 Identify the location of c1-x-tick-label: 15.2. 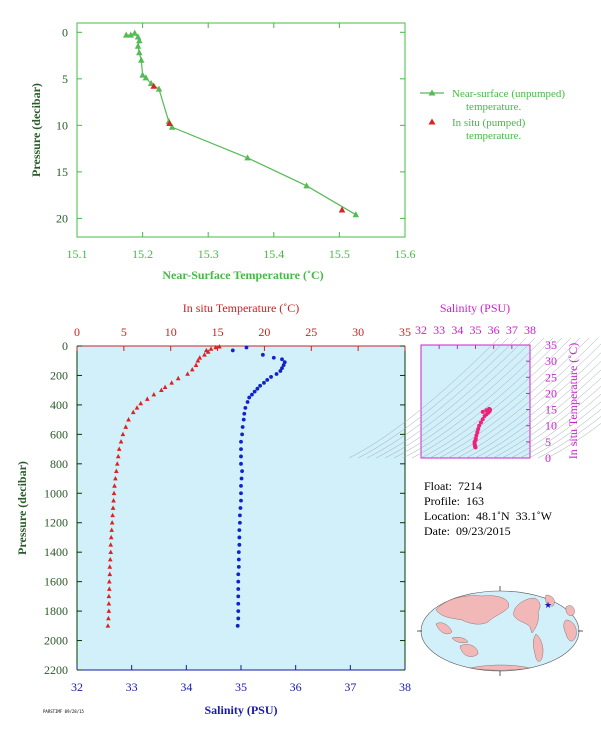
(142, 254).